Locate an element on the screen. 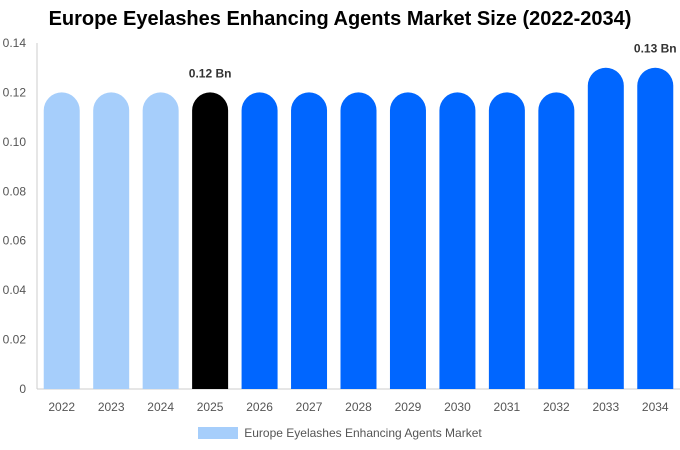 Image resolution: width=680 pixels, height=450 pixels. x-tick-label: 2022 is located at coordinates (61, 407).